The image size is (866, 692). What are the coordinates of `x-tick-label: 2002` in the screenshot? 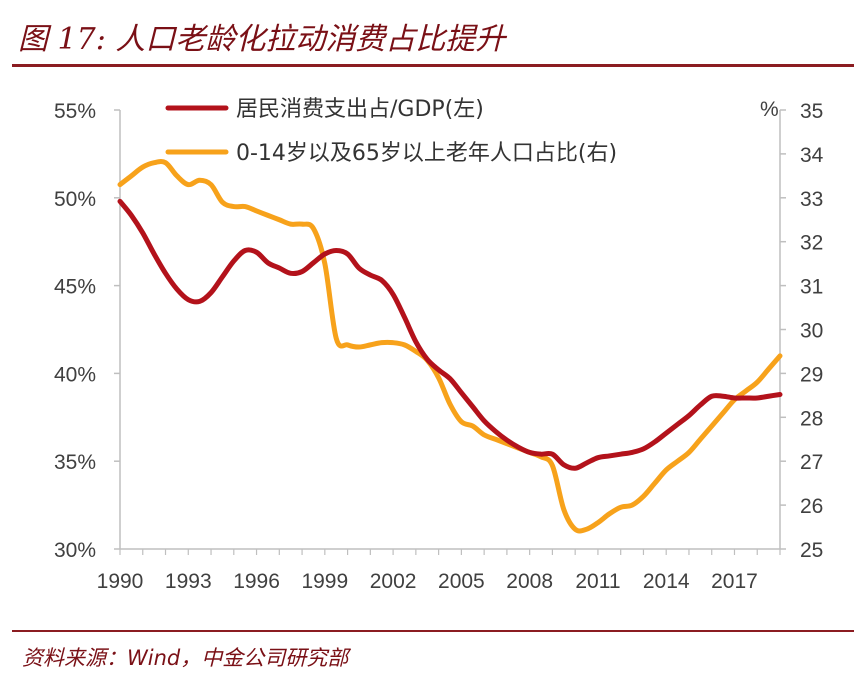 It's located at (393, 581).